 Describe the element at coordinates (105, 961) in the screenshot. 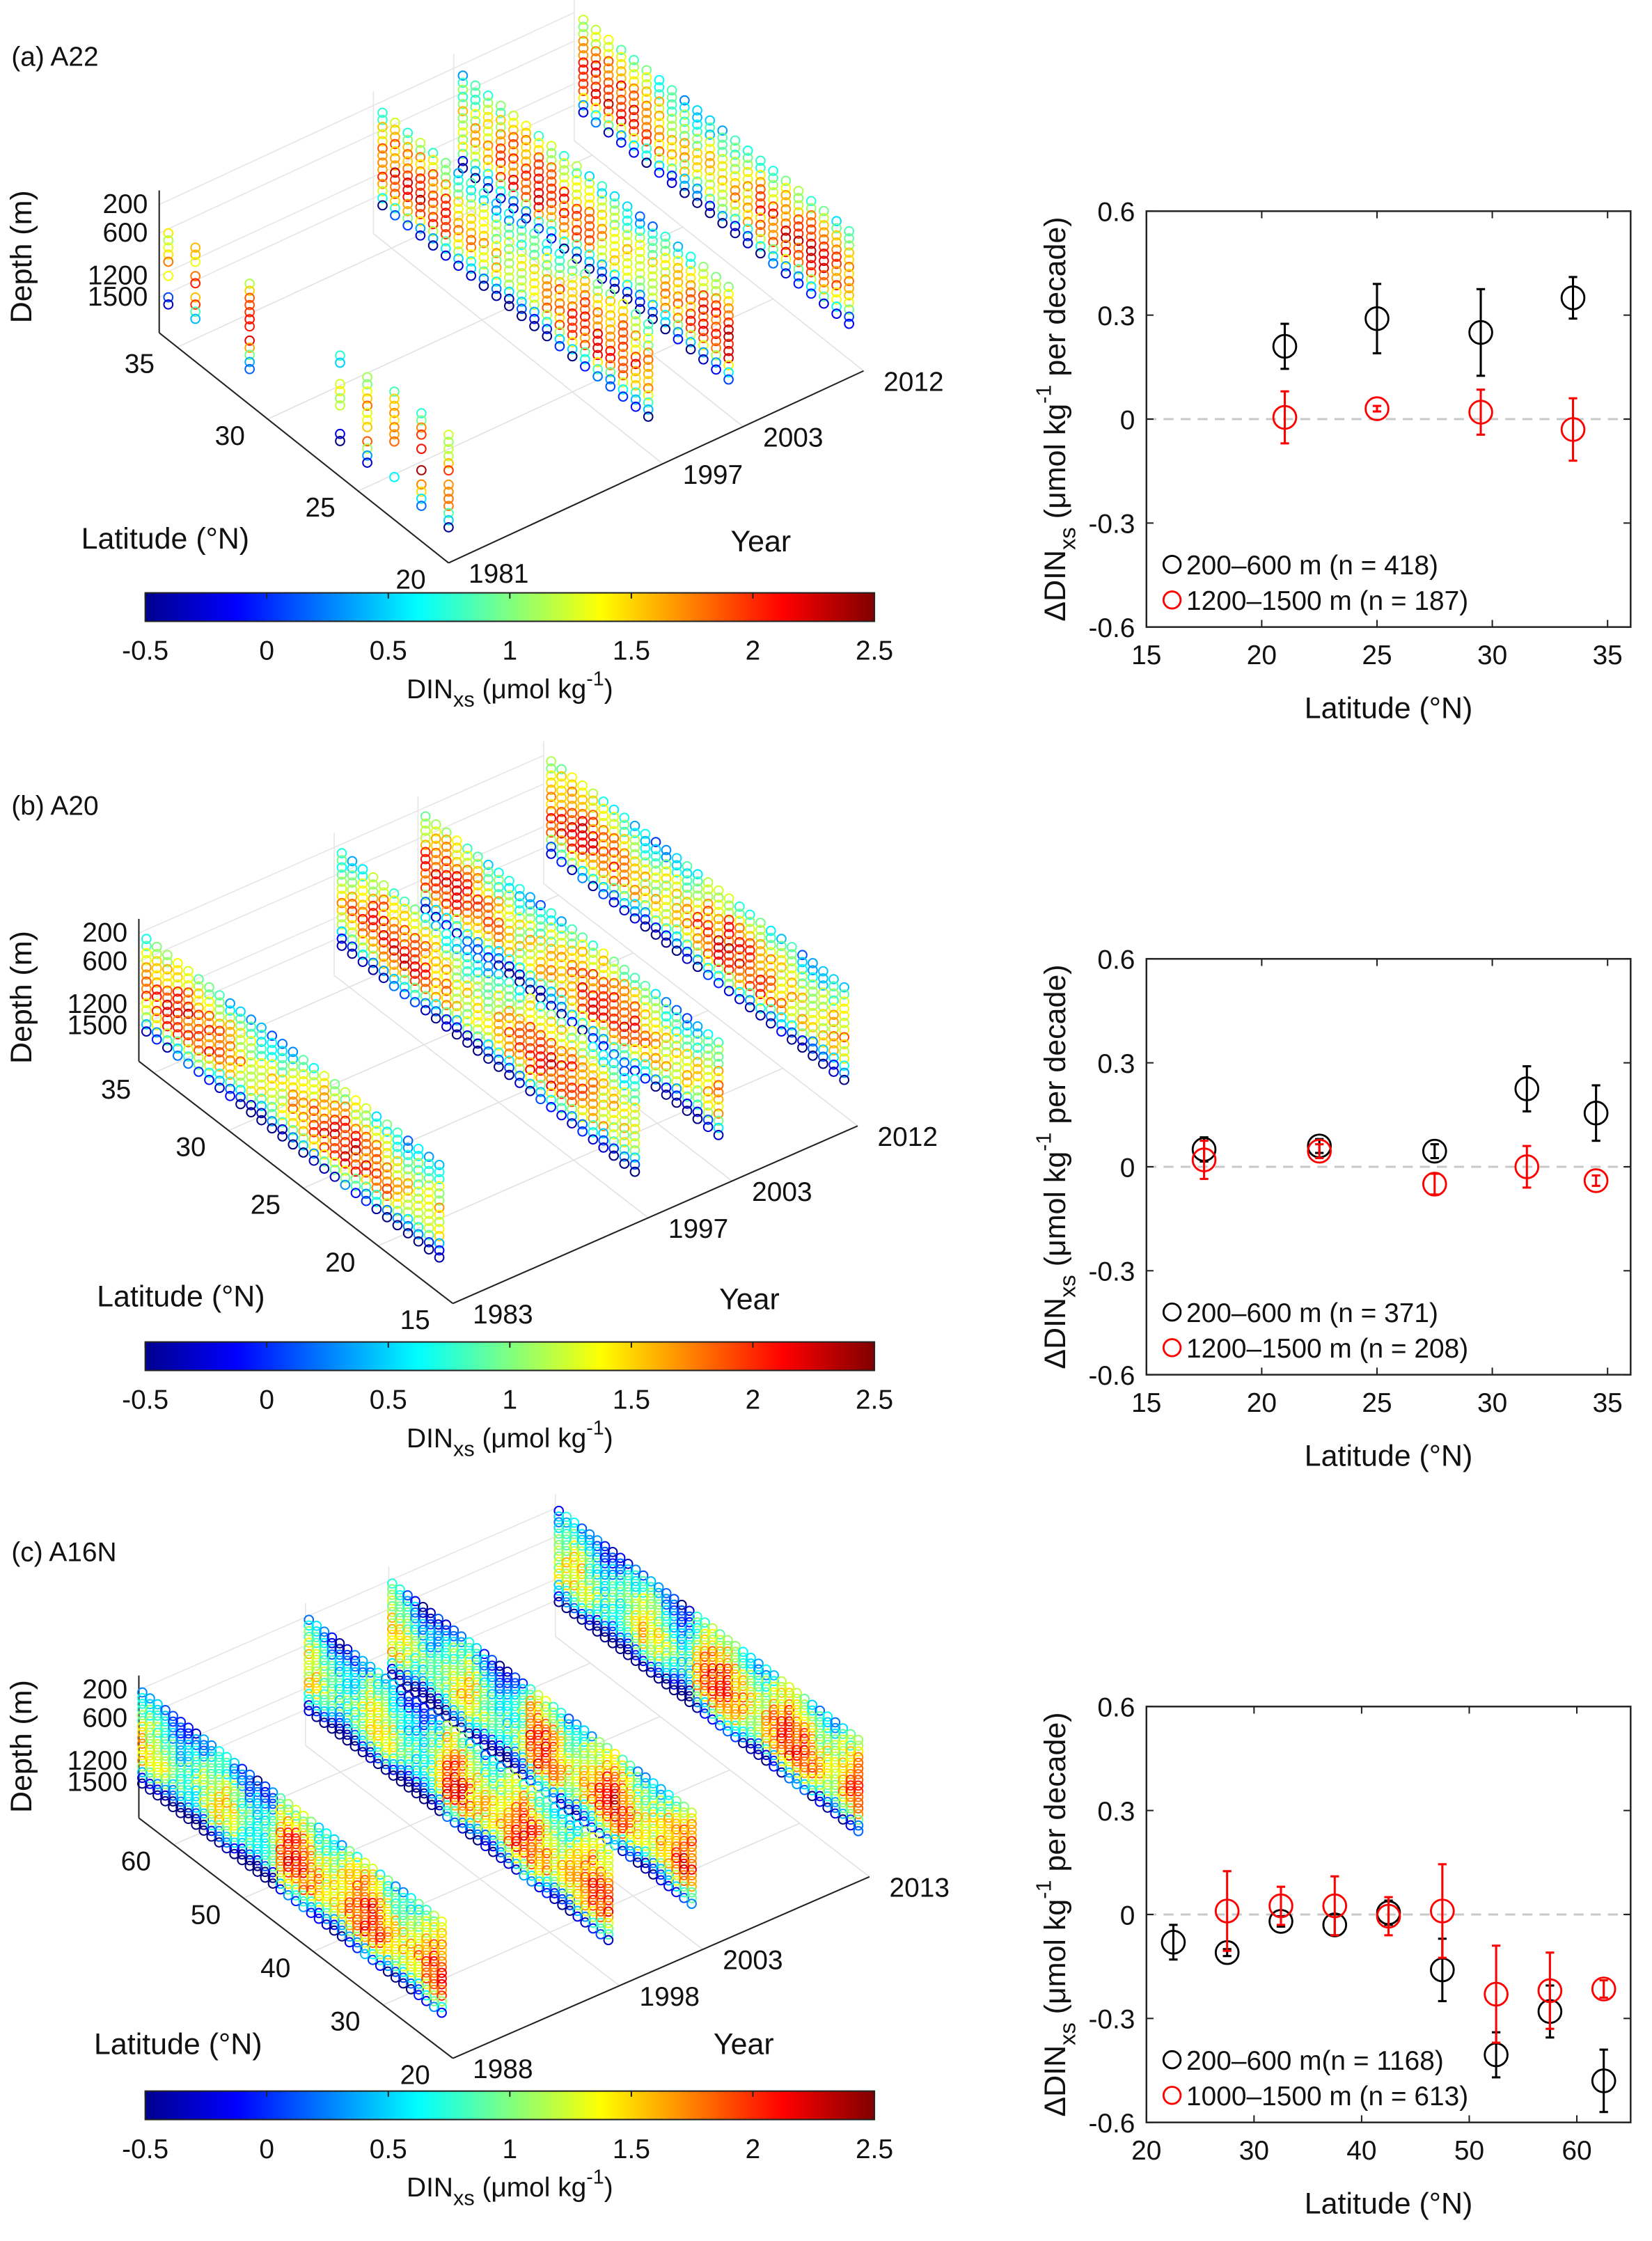

I see `depth-tick-label: 600` at that location.